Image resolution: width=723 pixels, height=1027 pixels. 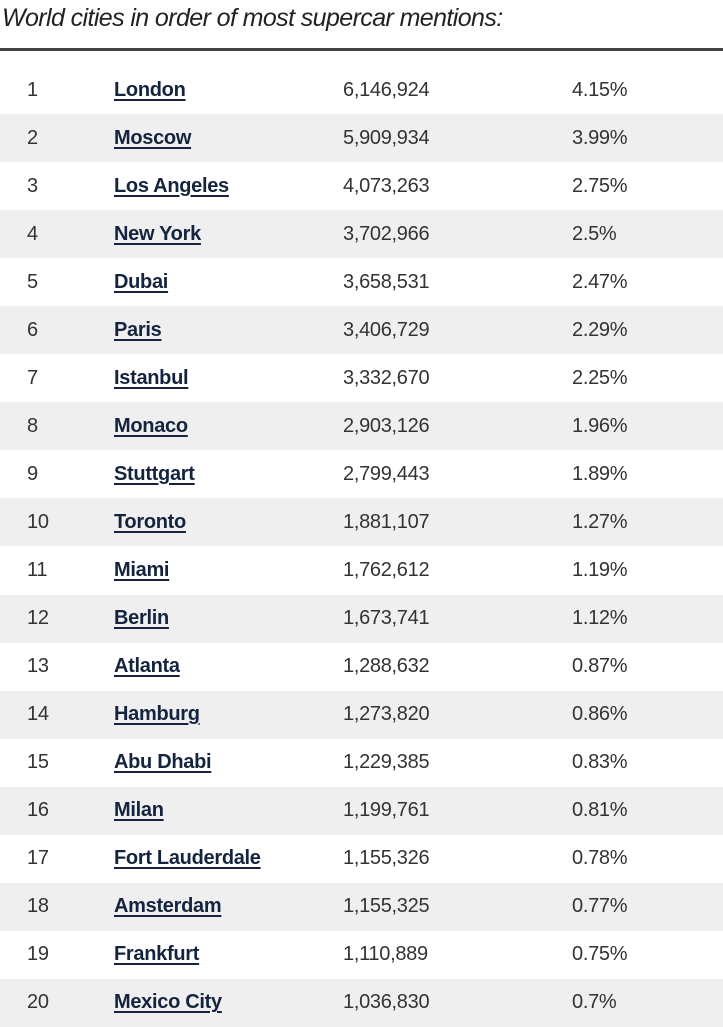 I want to click on share-cell: 1.96%, so click(x=600, y=425).